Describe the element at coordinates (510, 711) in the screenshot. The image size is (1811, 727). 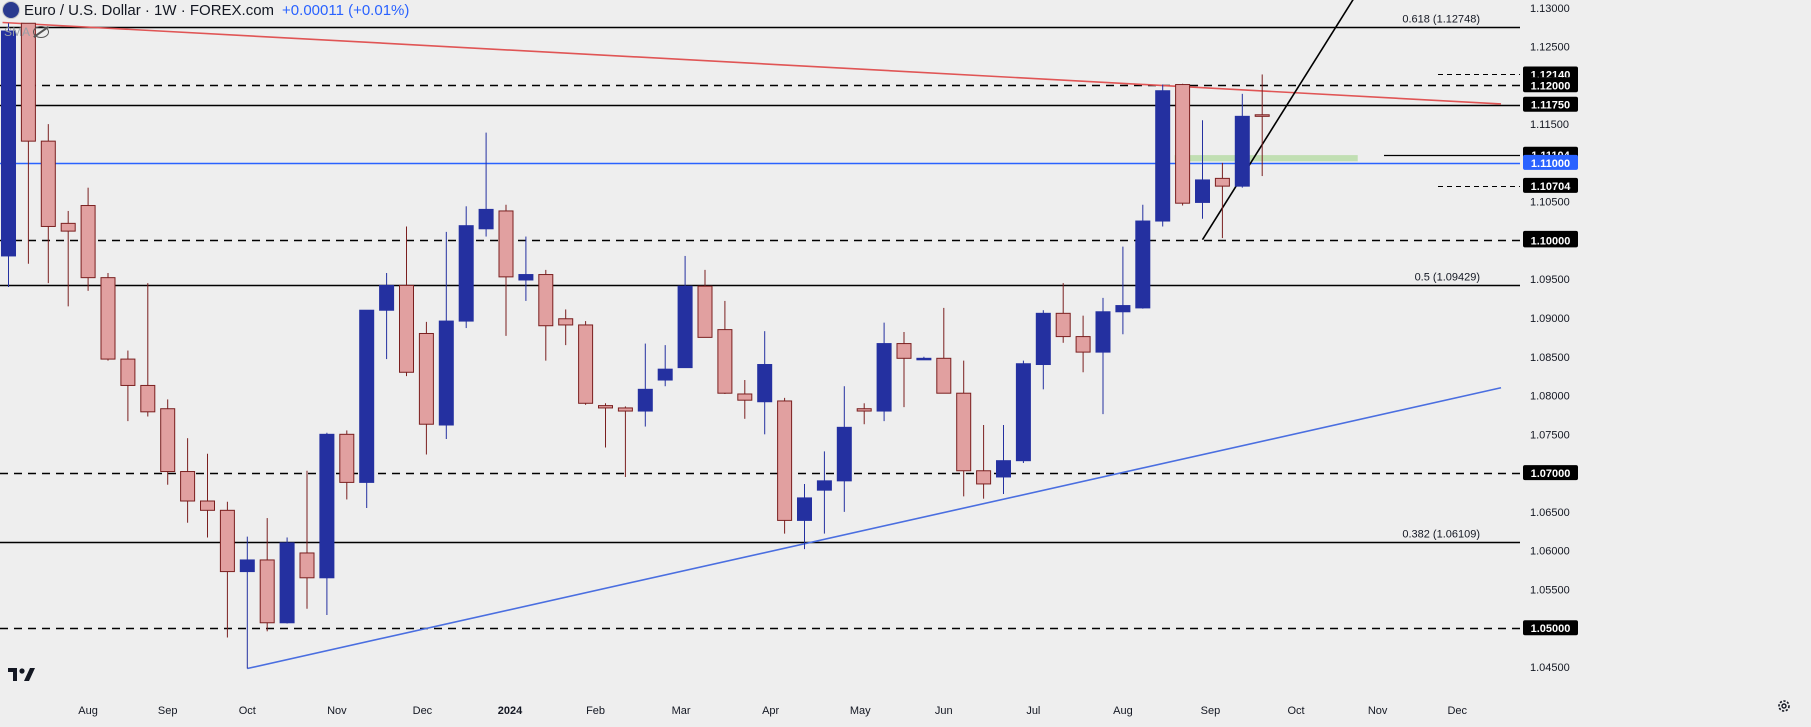
I see `x-tick-label: 2024` at that location.